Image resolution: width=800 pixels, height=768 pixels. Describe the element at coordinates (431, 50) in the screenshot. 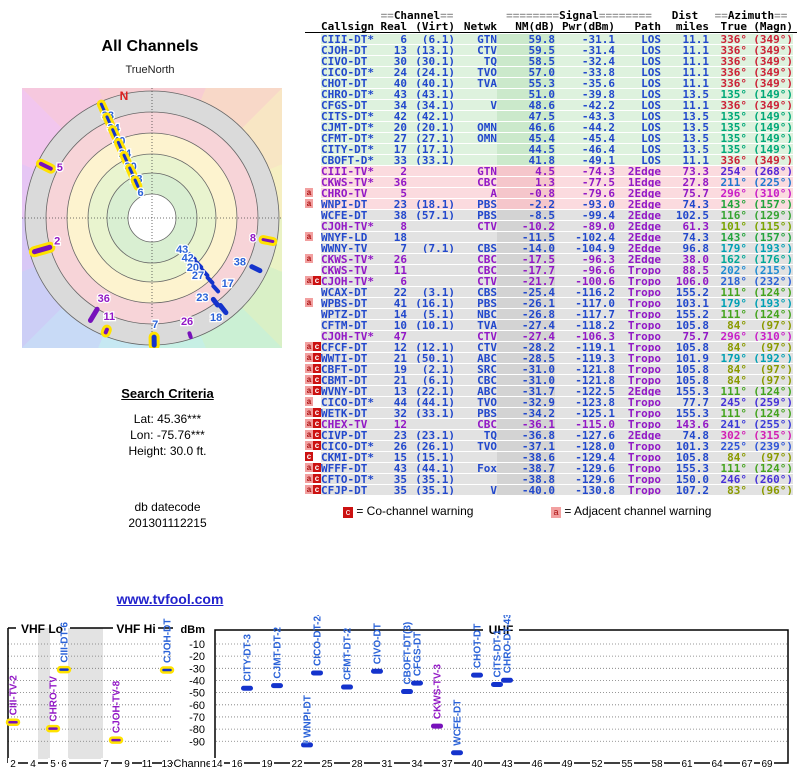

I see `virtual-channel: (13.1)` at that location.